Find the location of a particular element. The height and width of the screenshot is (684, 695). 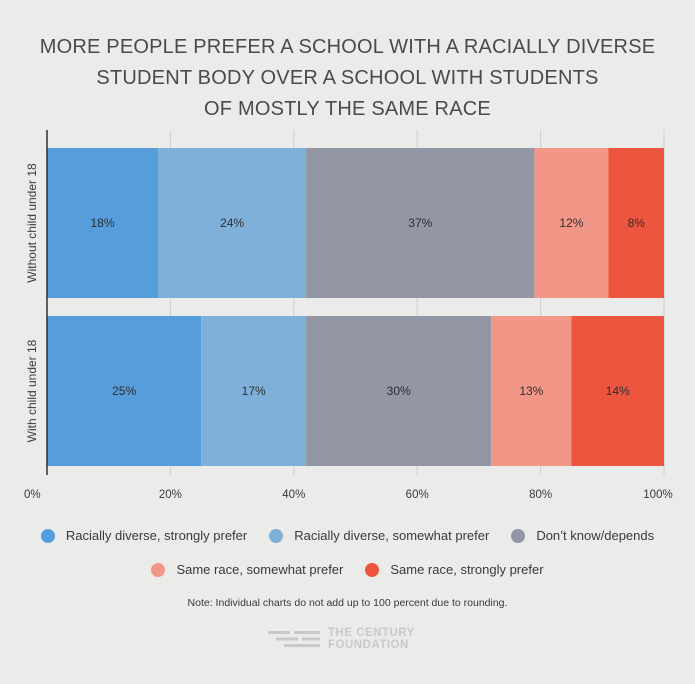

x-tick-label-20: 20% is located at coordinates (170, 495).